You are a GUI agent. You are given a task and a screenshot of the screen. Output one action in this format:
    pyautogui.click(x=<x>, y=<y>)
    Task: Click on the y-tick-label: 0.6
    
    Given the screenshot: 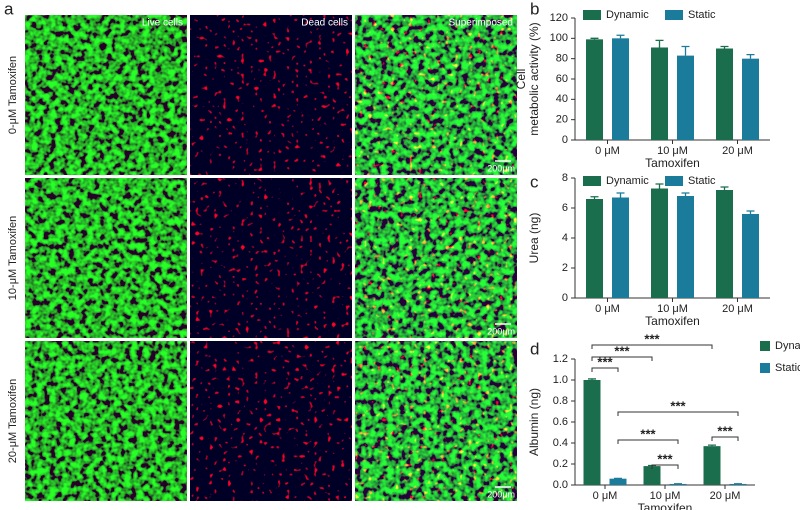 What is the action you would take?
    pyautogui.click(x=560, y=422)
    